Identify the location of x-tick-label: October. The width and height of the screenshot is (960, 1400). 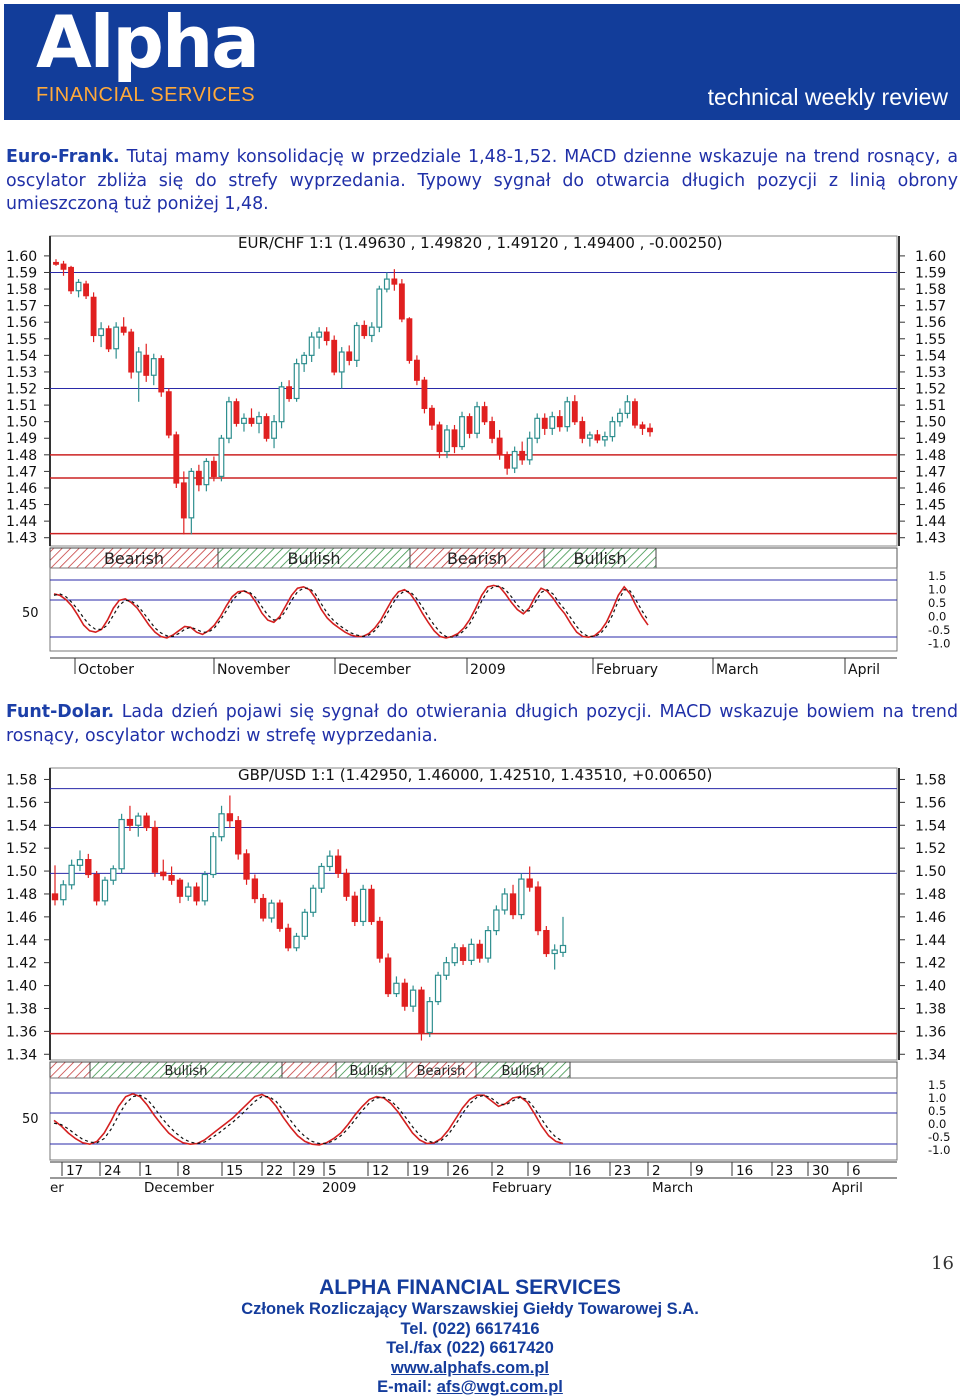
(106, 670).